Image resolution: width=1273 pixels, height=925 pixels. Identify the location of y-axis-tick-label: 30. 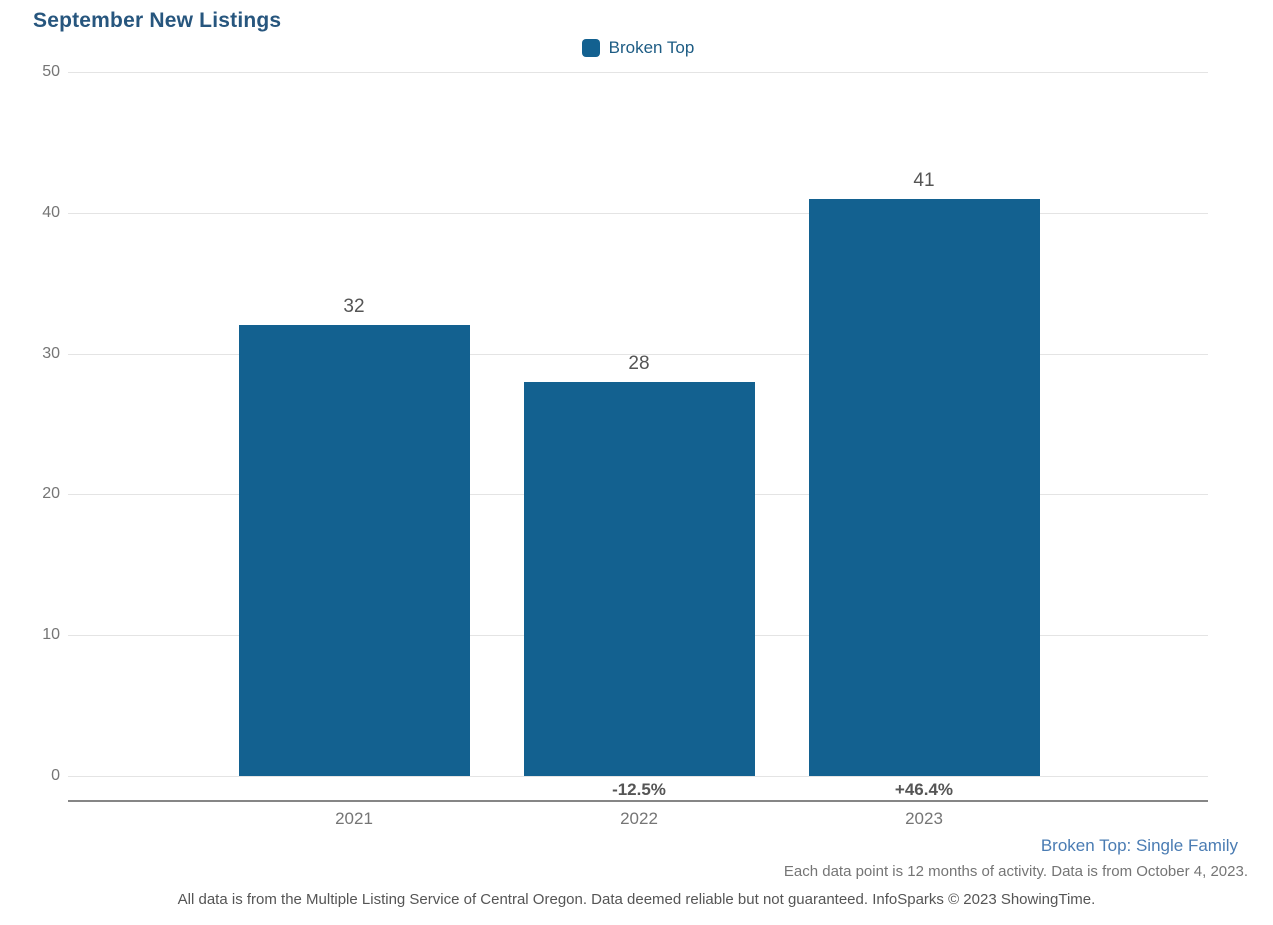
(51, 353).